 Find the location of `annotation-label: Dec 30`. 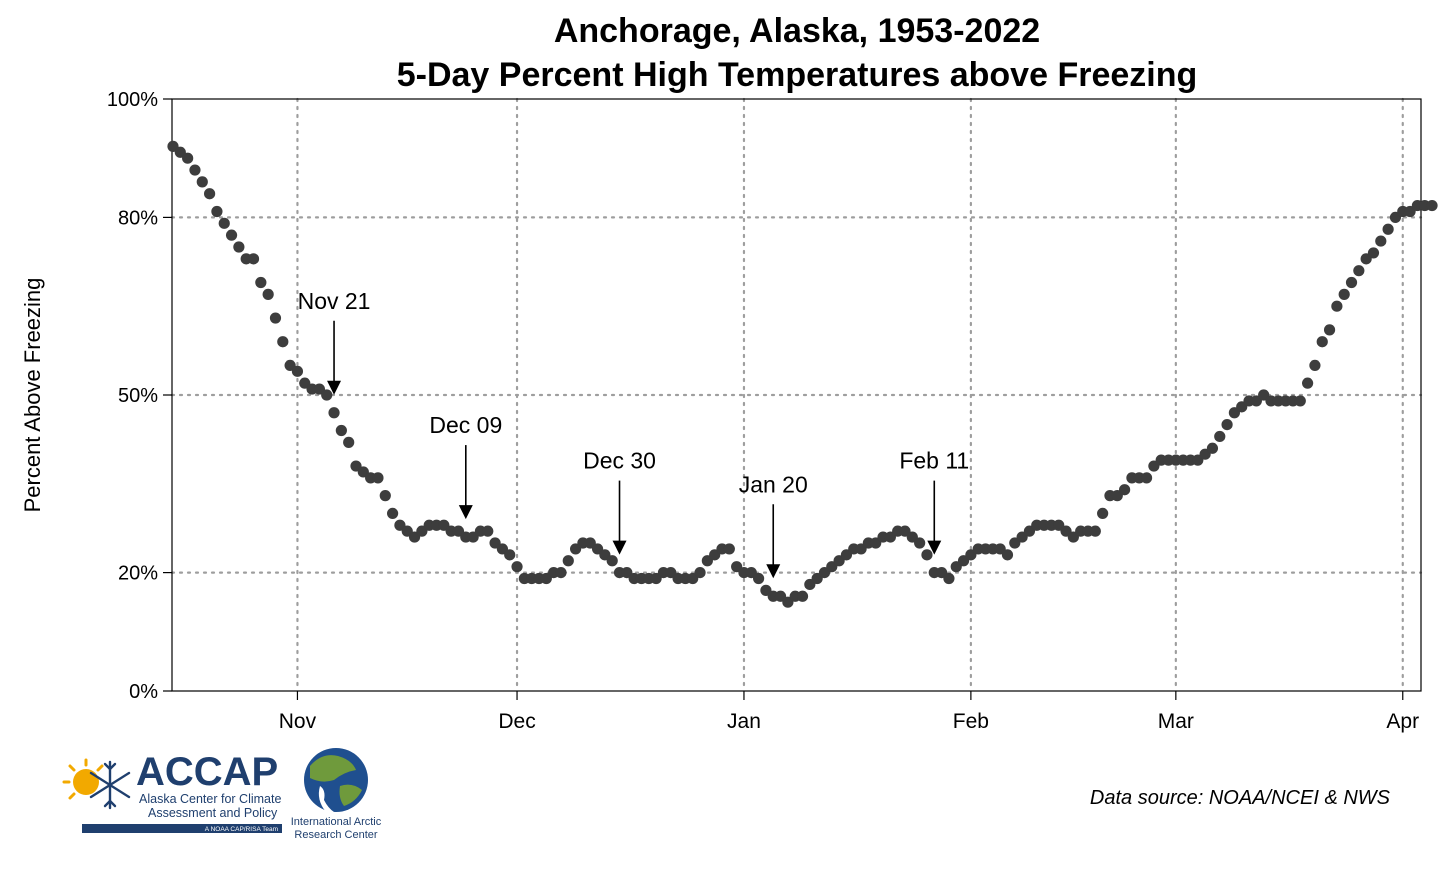

annotation-label: Dec 30 is located at coordinates (619, 461).